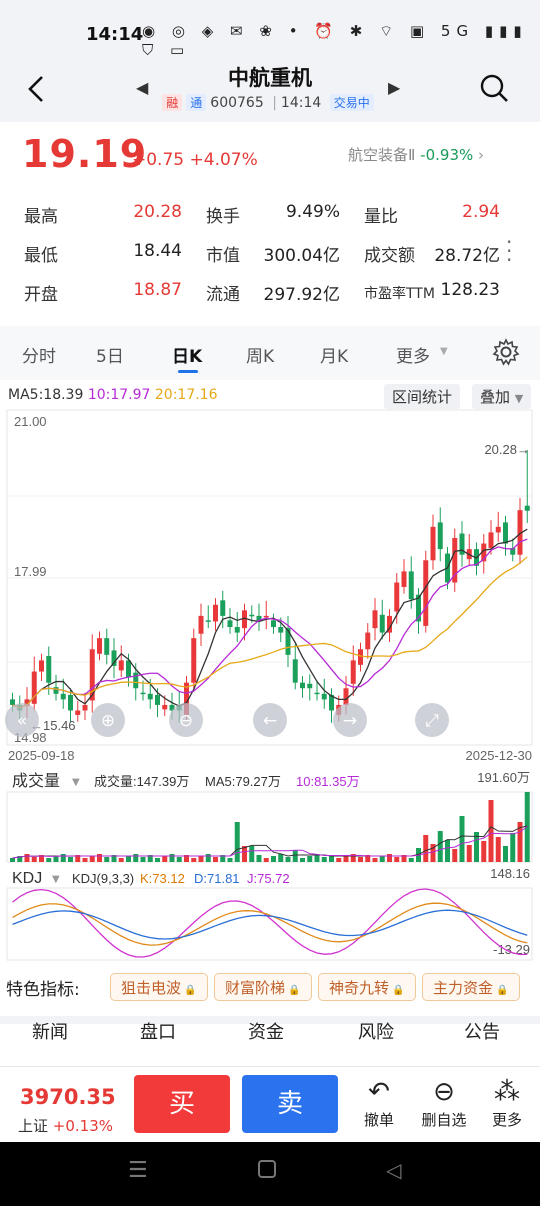  I want to click on search-icon, so click(494, 88).